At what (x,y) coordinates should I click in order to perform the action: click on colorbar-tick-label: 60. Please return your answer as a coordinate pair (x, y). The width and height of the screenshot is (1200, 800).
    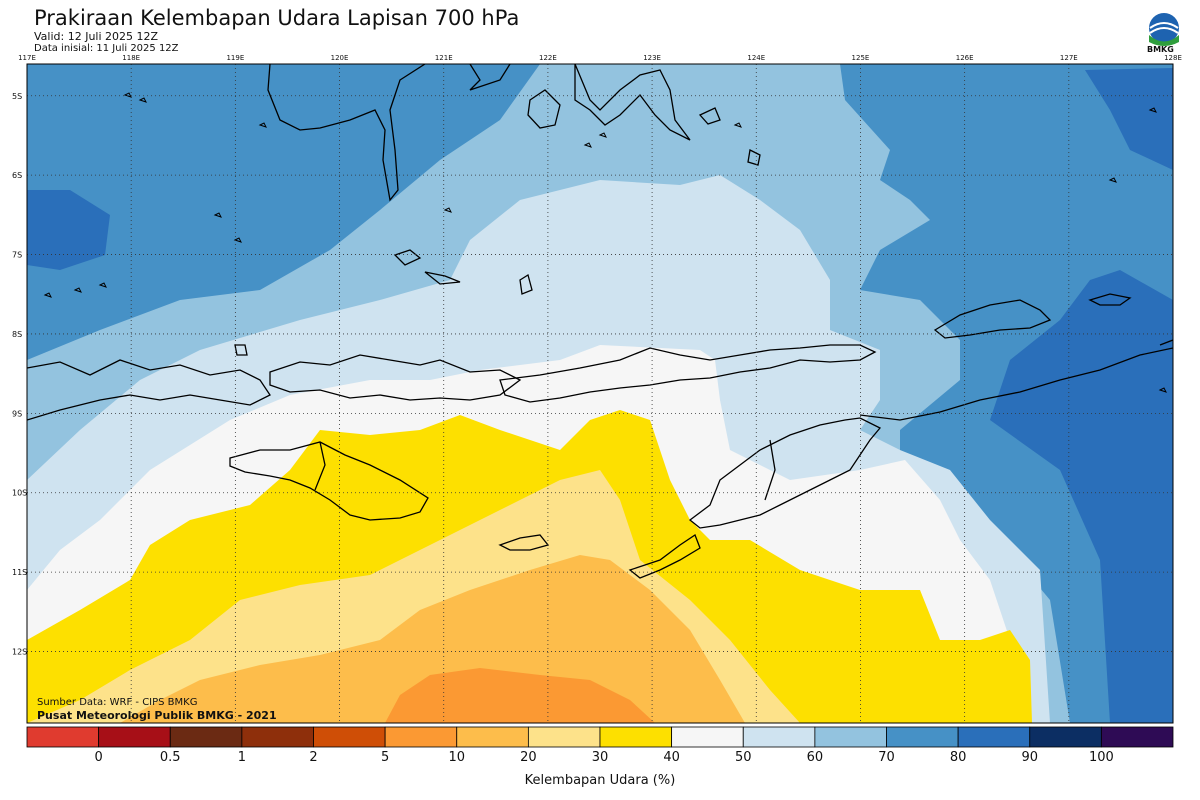
    Looking at the image, I should click on (815, 757).